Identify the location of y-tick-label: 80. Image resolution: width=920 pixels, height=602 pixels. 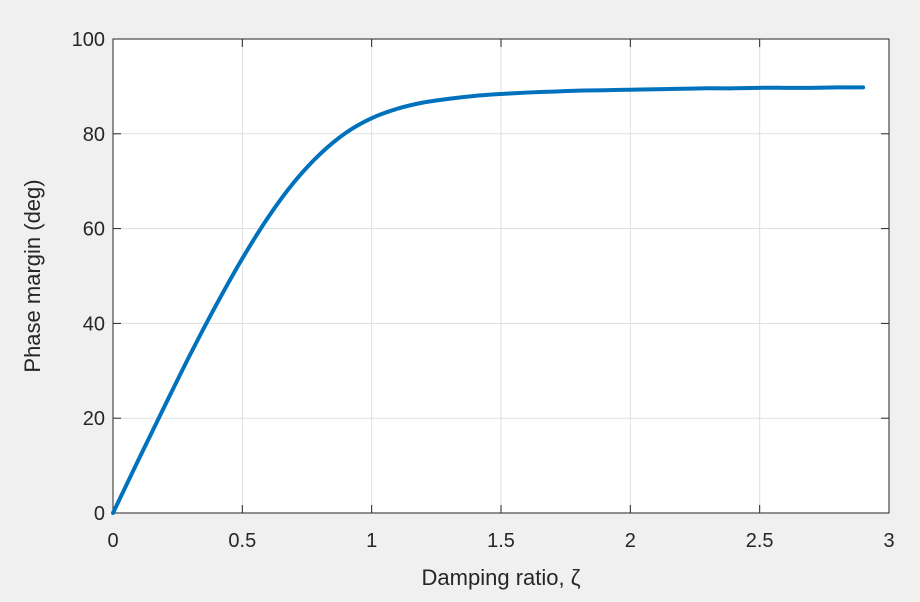
(94, 135).